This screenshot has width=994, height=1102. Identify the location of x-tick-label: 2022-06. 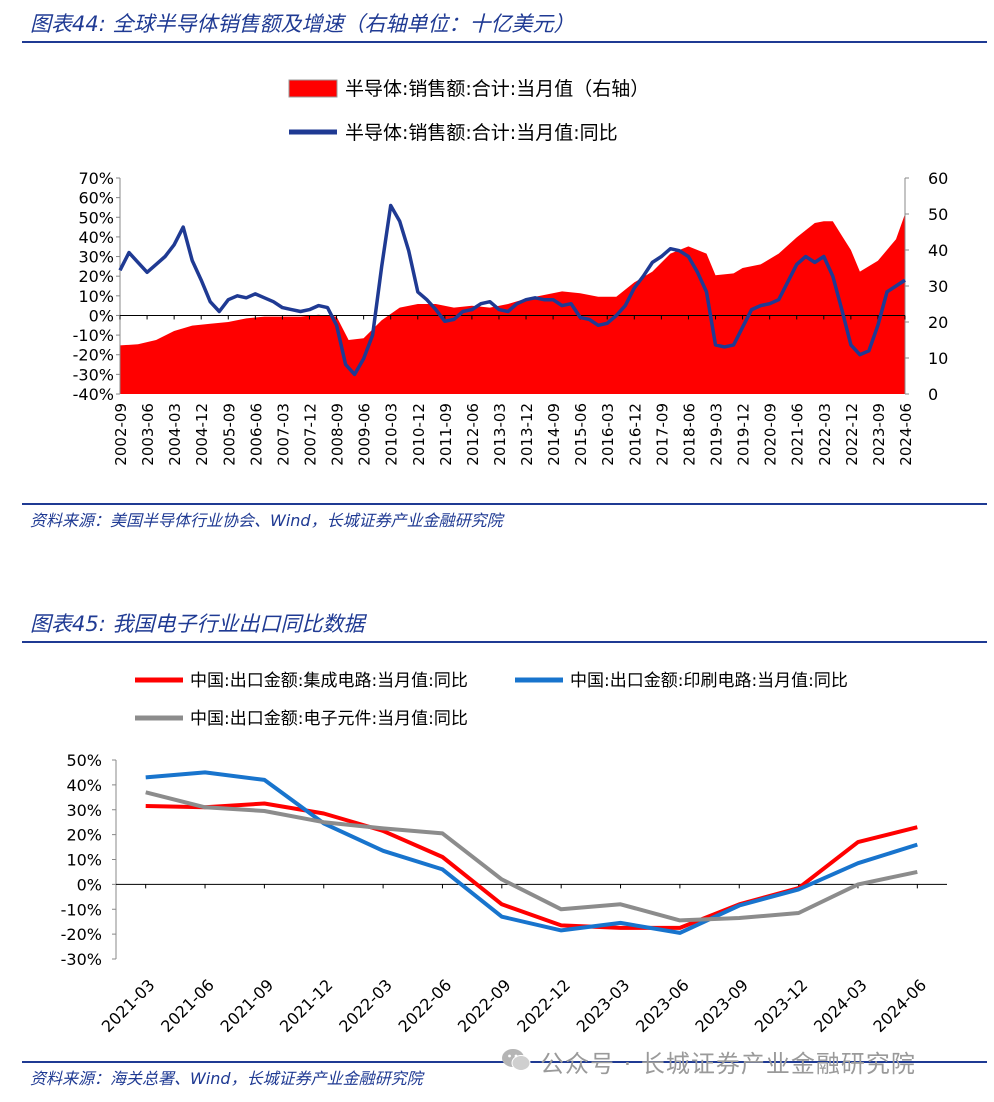
(425, 1005).